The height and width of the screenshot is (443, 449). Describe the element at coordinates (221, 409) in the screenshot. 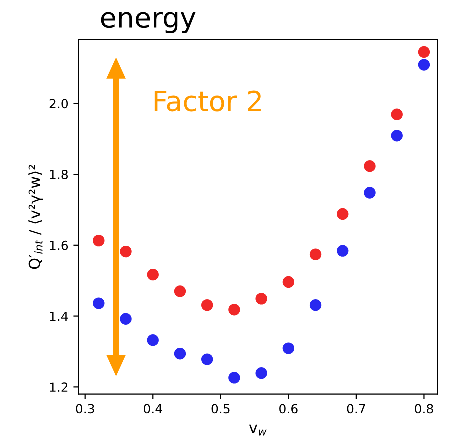

I see `x-tick-label: 0.5` at that location.